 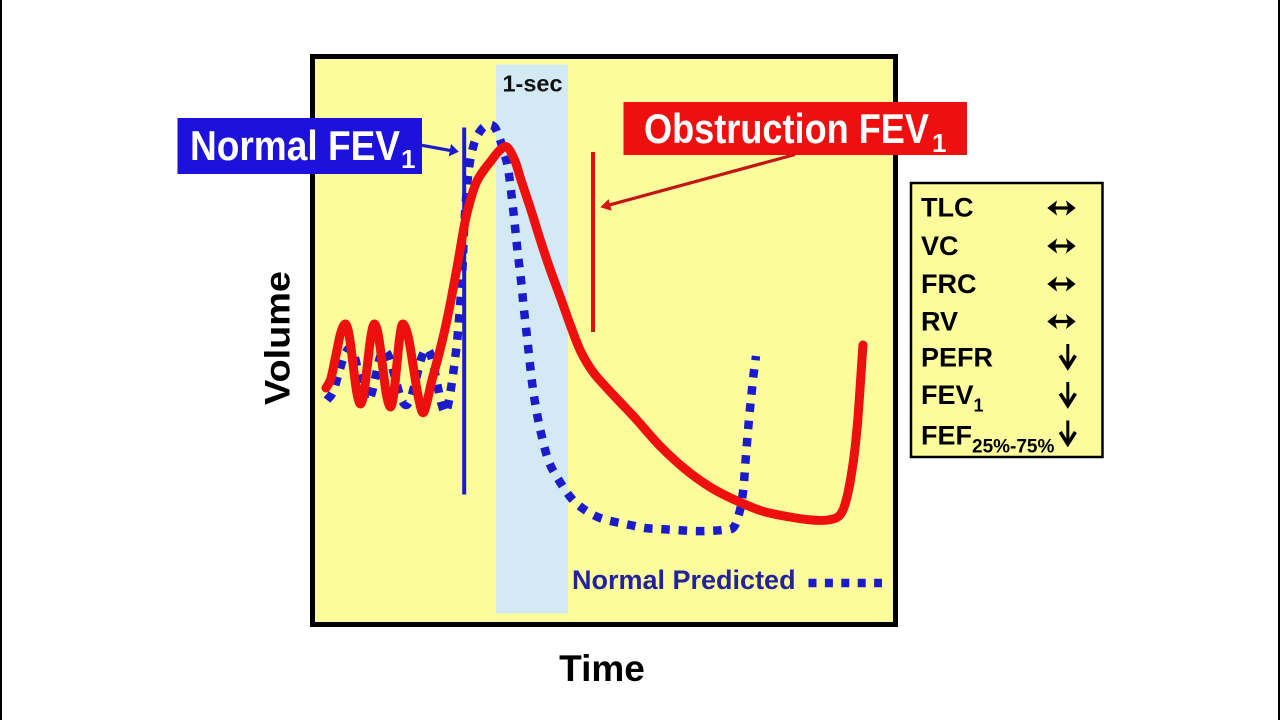 I want to click on svg-text: Time, so click(x=602, y=668).